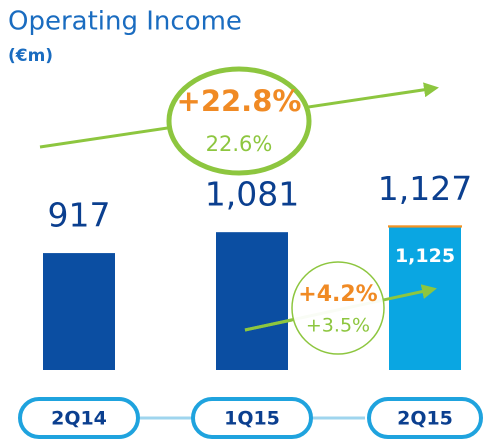 Image resolution: width=483 pixels, height=442 pixels. What do you see at coordinates (425, 188) in the screenshot?
I see `total-label: 1,127` at bounding box center [425, 188].